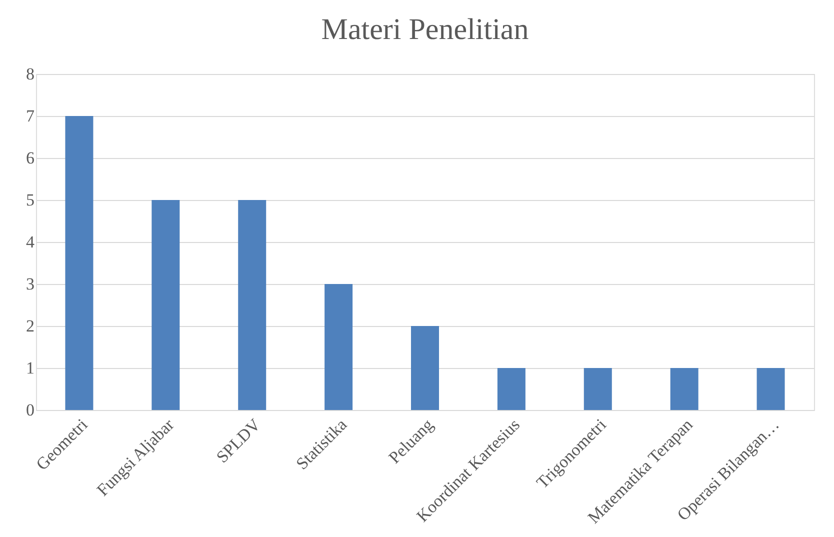  Describe the element at coordinates (425, 29) in the screenshot. I see `chart-title: Materi Penelitian` at that location.